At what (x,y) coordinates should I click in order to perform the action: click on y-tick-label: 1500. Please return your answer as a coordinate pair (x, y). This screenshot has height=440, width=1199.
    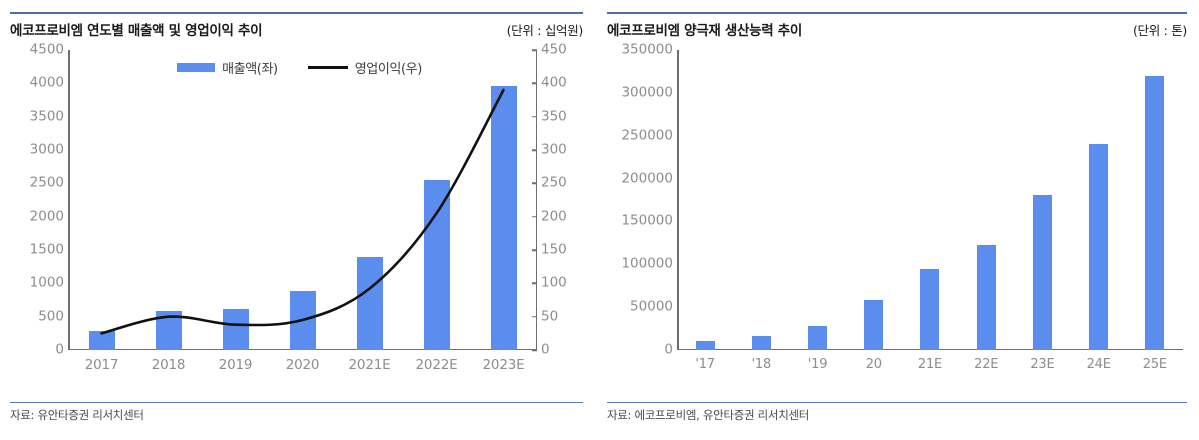
    Looking at the image, I should click on (46, 249).